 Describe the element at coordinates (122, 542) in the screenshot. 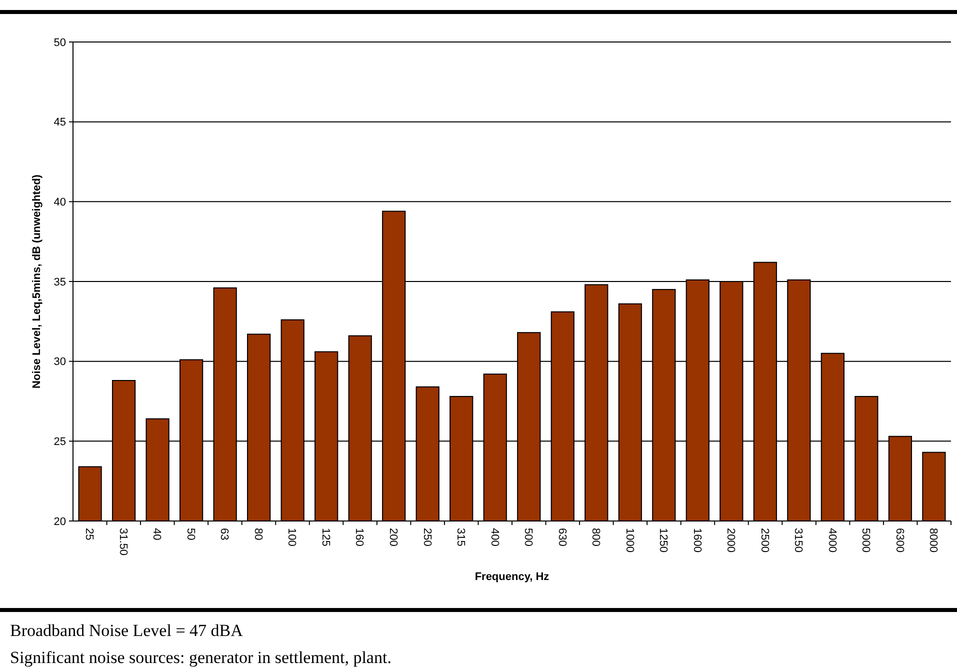

I see `x-tick-label: 31.50` at that location.